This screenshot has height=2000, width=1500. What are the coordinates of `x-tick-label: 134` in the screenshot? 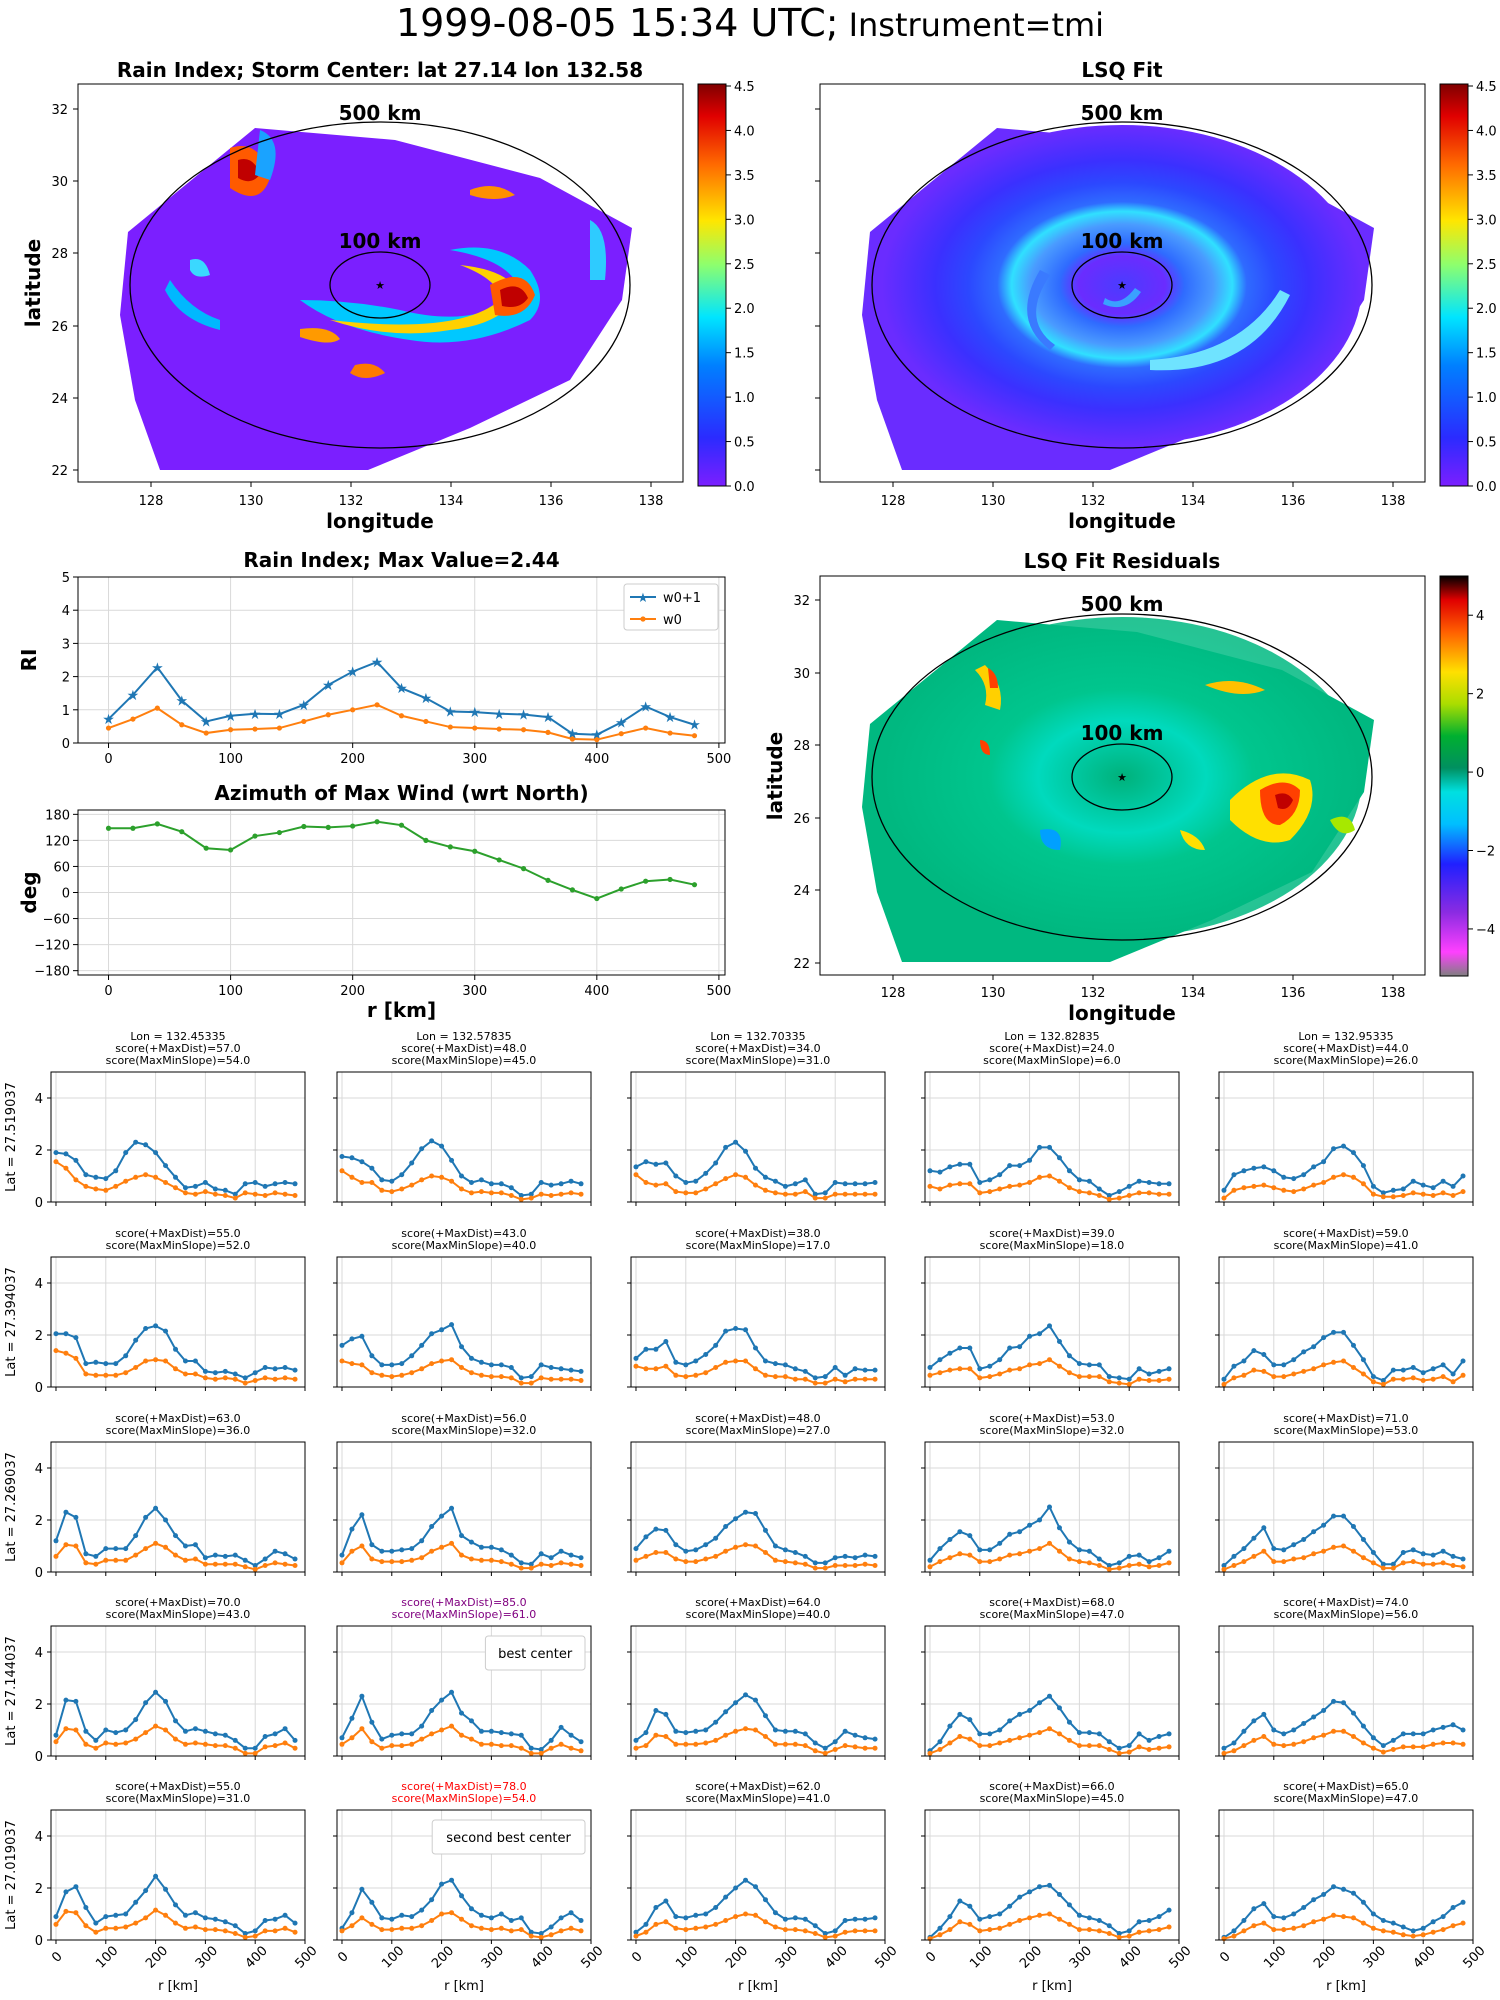 It's located at (1193, 993).